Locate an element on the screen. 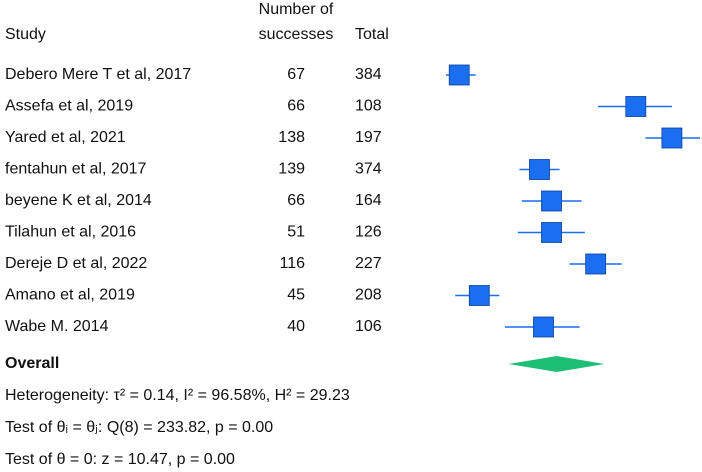 The image size is (702, 472). total: 197 is located at coordinates (368, 137).